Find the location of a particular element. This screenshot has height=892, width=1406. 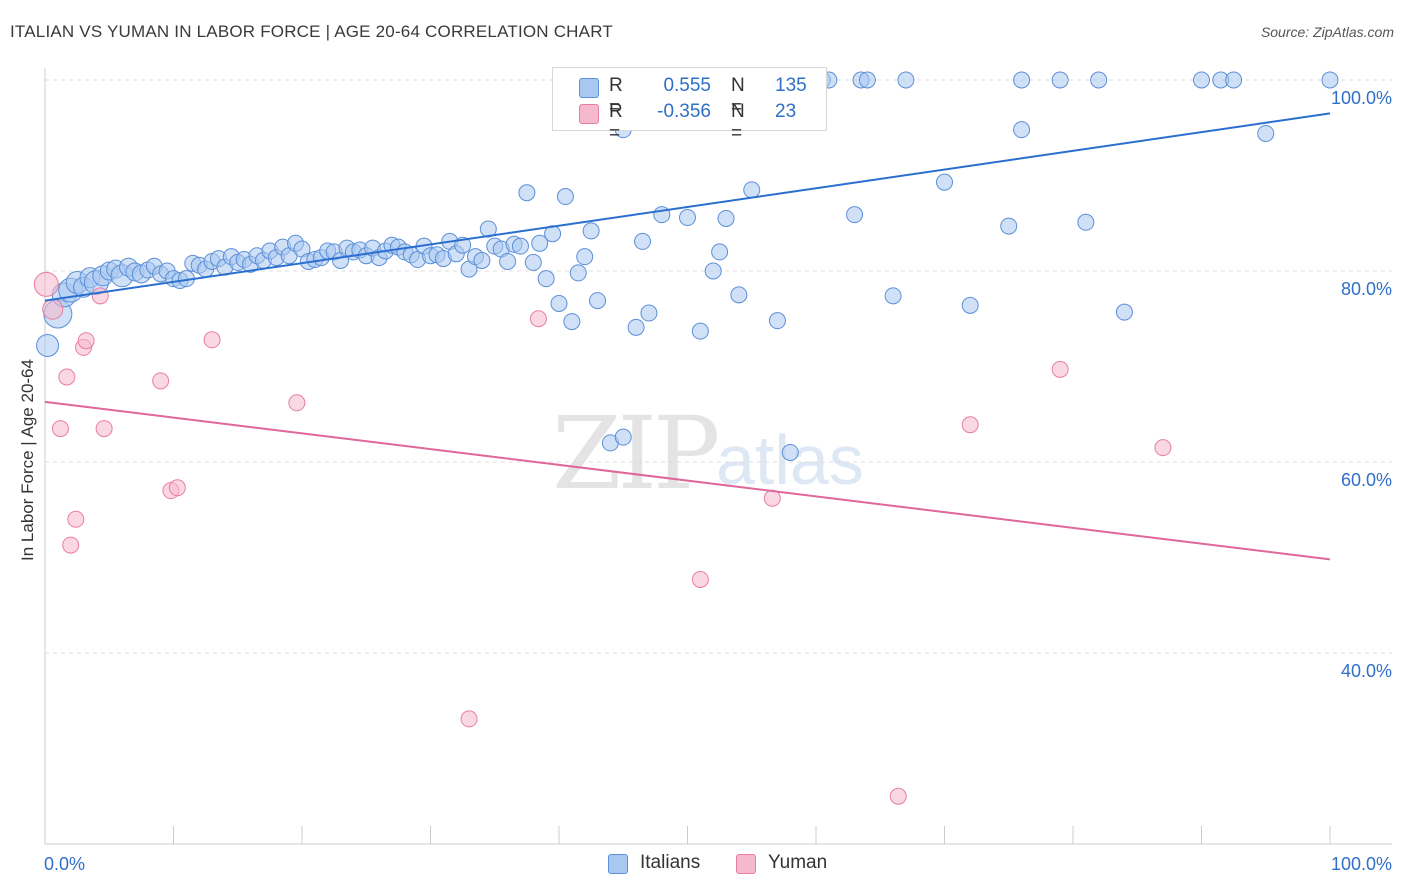

source-credit: Source: ZipAtlas.com is located at coordinates (1327, 32).